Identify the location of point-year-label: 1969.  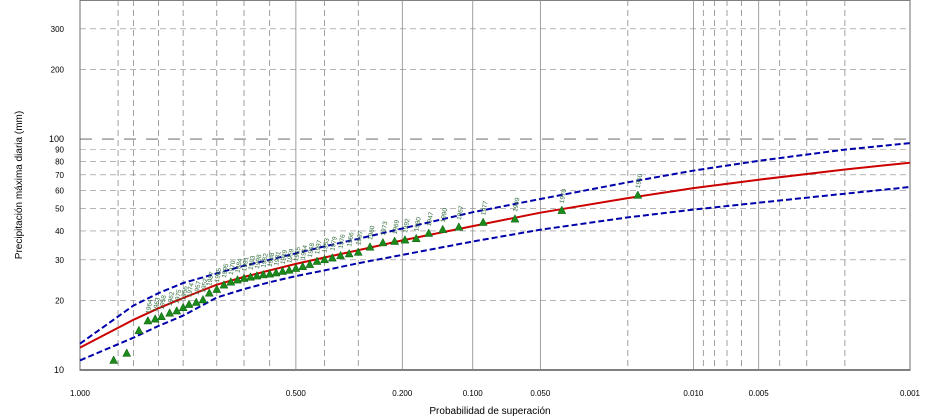
(396, 227).